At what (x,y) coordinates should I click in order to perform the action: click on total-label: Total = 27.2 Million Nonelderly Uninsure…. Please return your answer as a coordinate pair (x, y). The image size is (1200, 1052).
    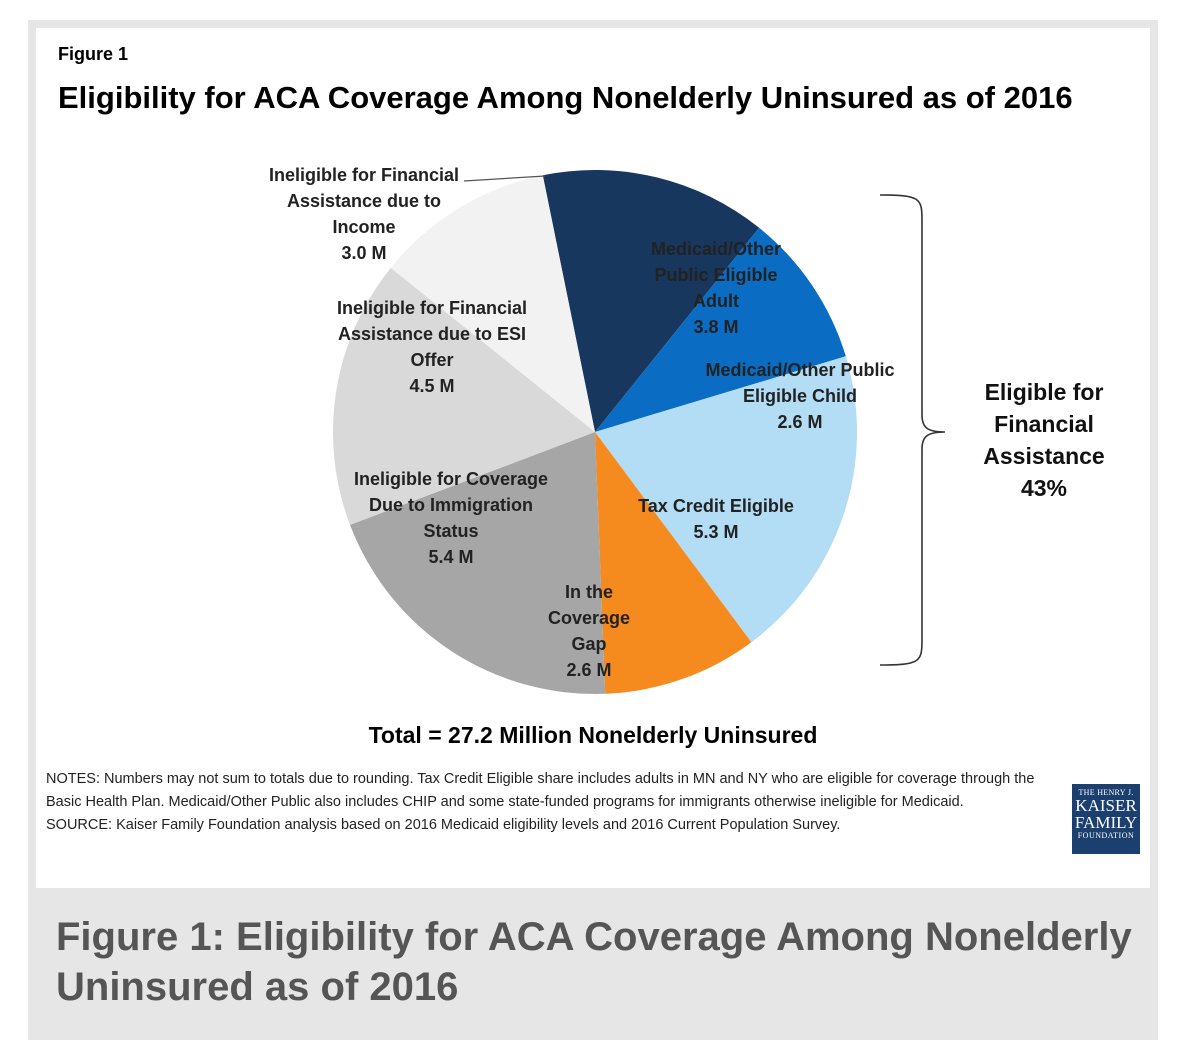
    Looking at the image, I should click on (593, 735).